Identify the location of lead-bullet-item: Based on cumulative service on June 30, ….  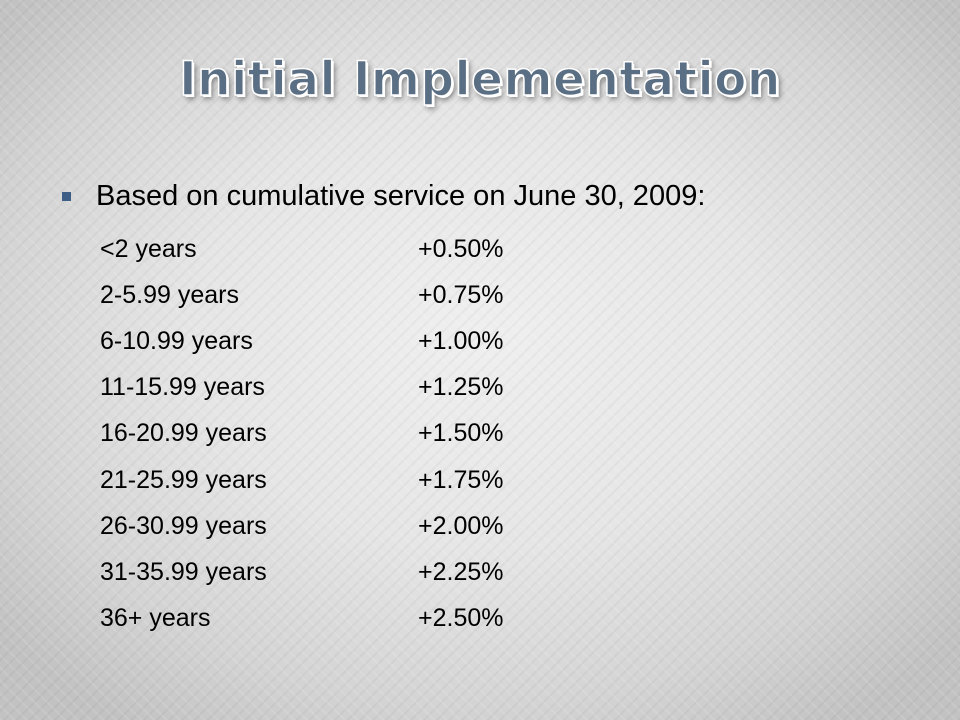
(488, 196).